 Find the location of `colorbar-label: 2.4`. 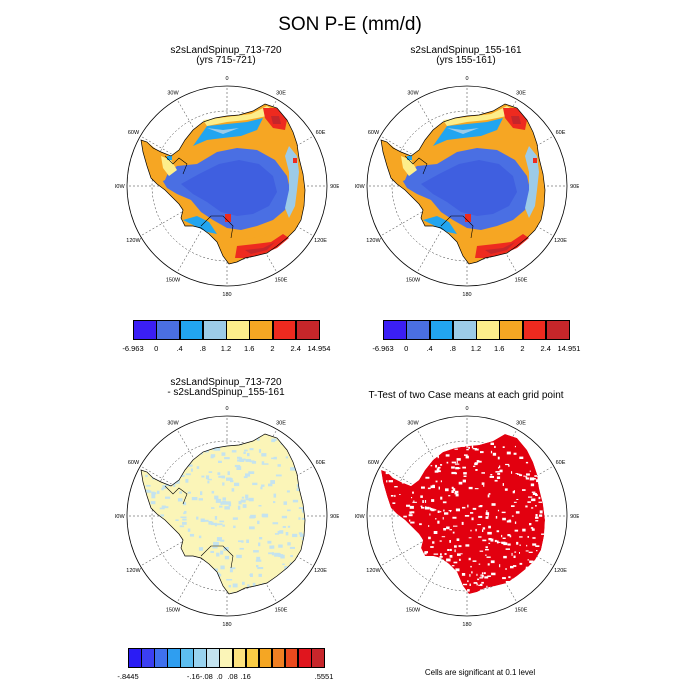

colorbar-label: 2.4 is located at coordinates (295, 348).